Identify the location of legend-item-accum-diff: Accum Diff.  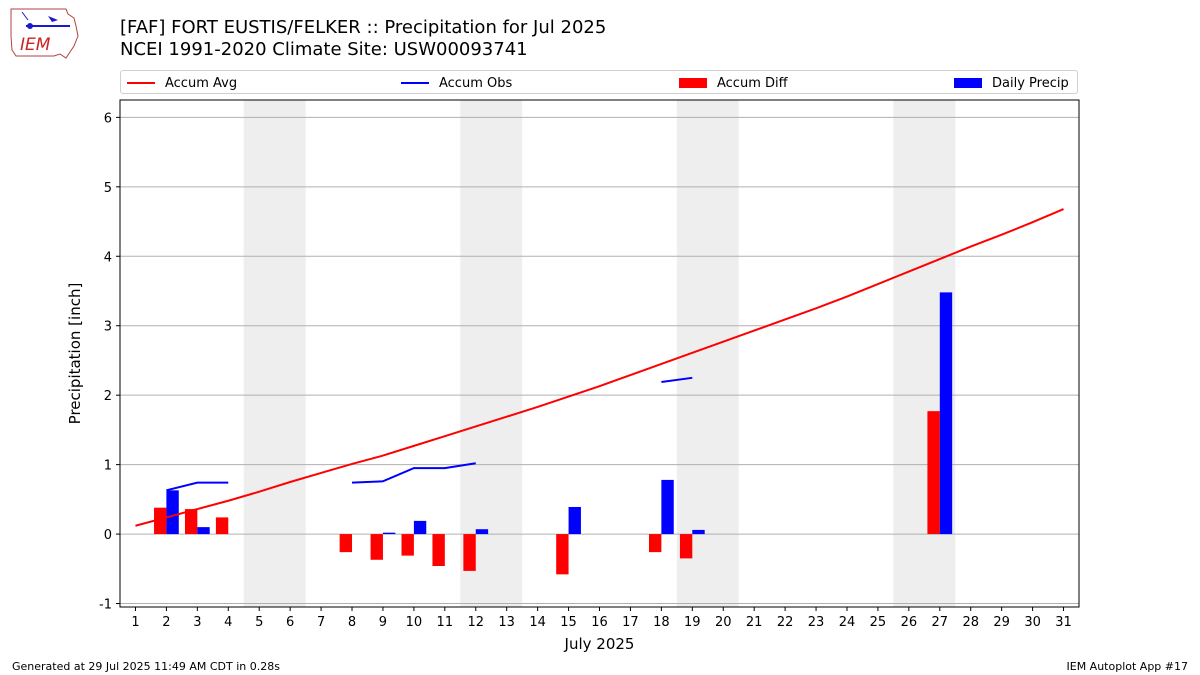
(733, 83).